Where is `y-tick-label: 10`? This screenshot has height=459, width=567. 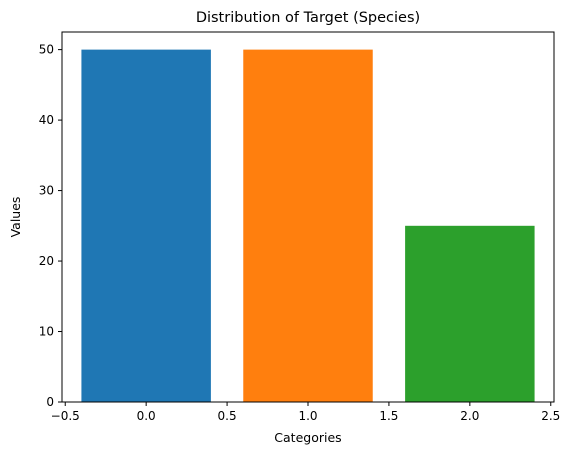 y-tick-label: 10 is located at coordinates (46, 332).